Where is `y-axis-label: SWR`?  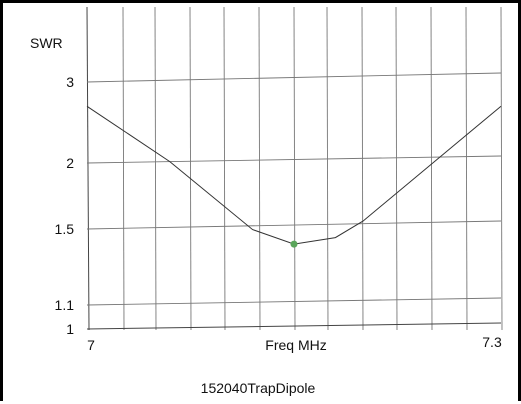
y-axis-label: SWR is located at coordinates (46, 43).